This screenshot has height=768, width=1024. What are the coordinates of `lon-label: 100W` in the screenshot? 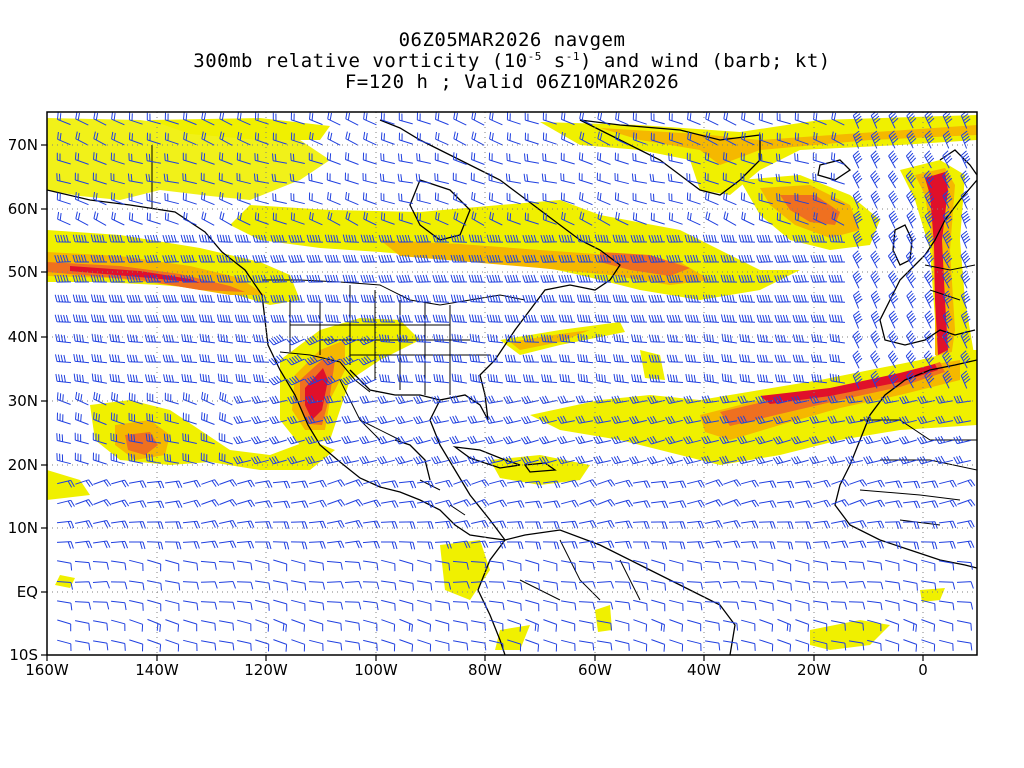 It's located at (376, 670).